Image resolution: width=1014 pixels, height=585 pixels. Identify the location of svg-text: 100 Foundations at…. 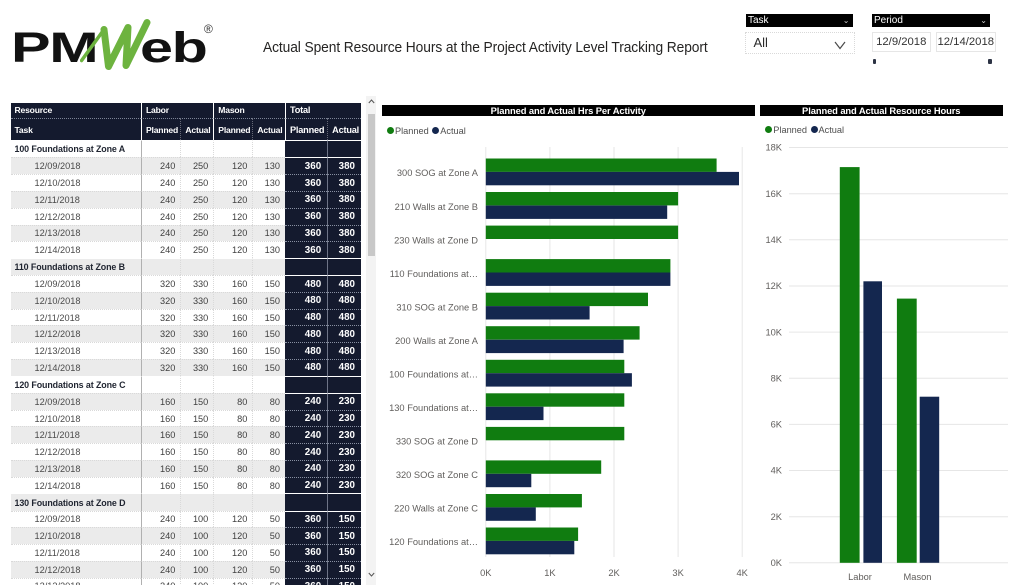
(433, 375).